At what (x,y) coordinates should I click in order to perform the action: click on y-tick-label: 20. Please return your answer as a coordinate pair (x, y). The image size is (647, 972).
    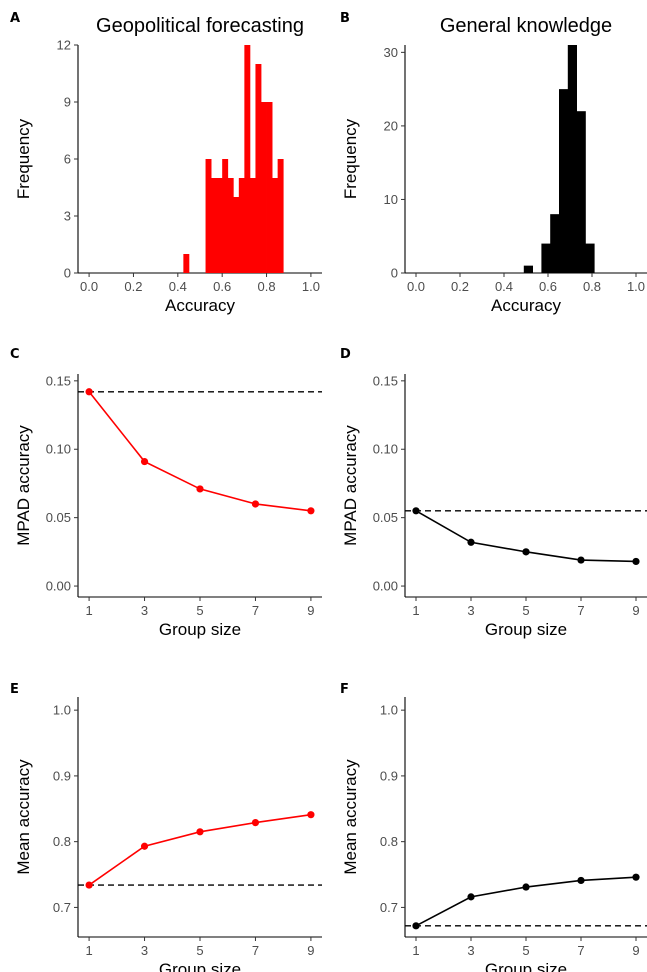
    Looking at the image, I should click on (391, 125).